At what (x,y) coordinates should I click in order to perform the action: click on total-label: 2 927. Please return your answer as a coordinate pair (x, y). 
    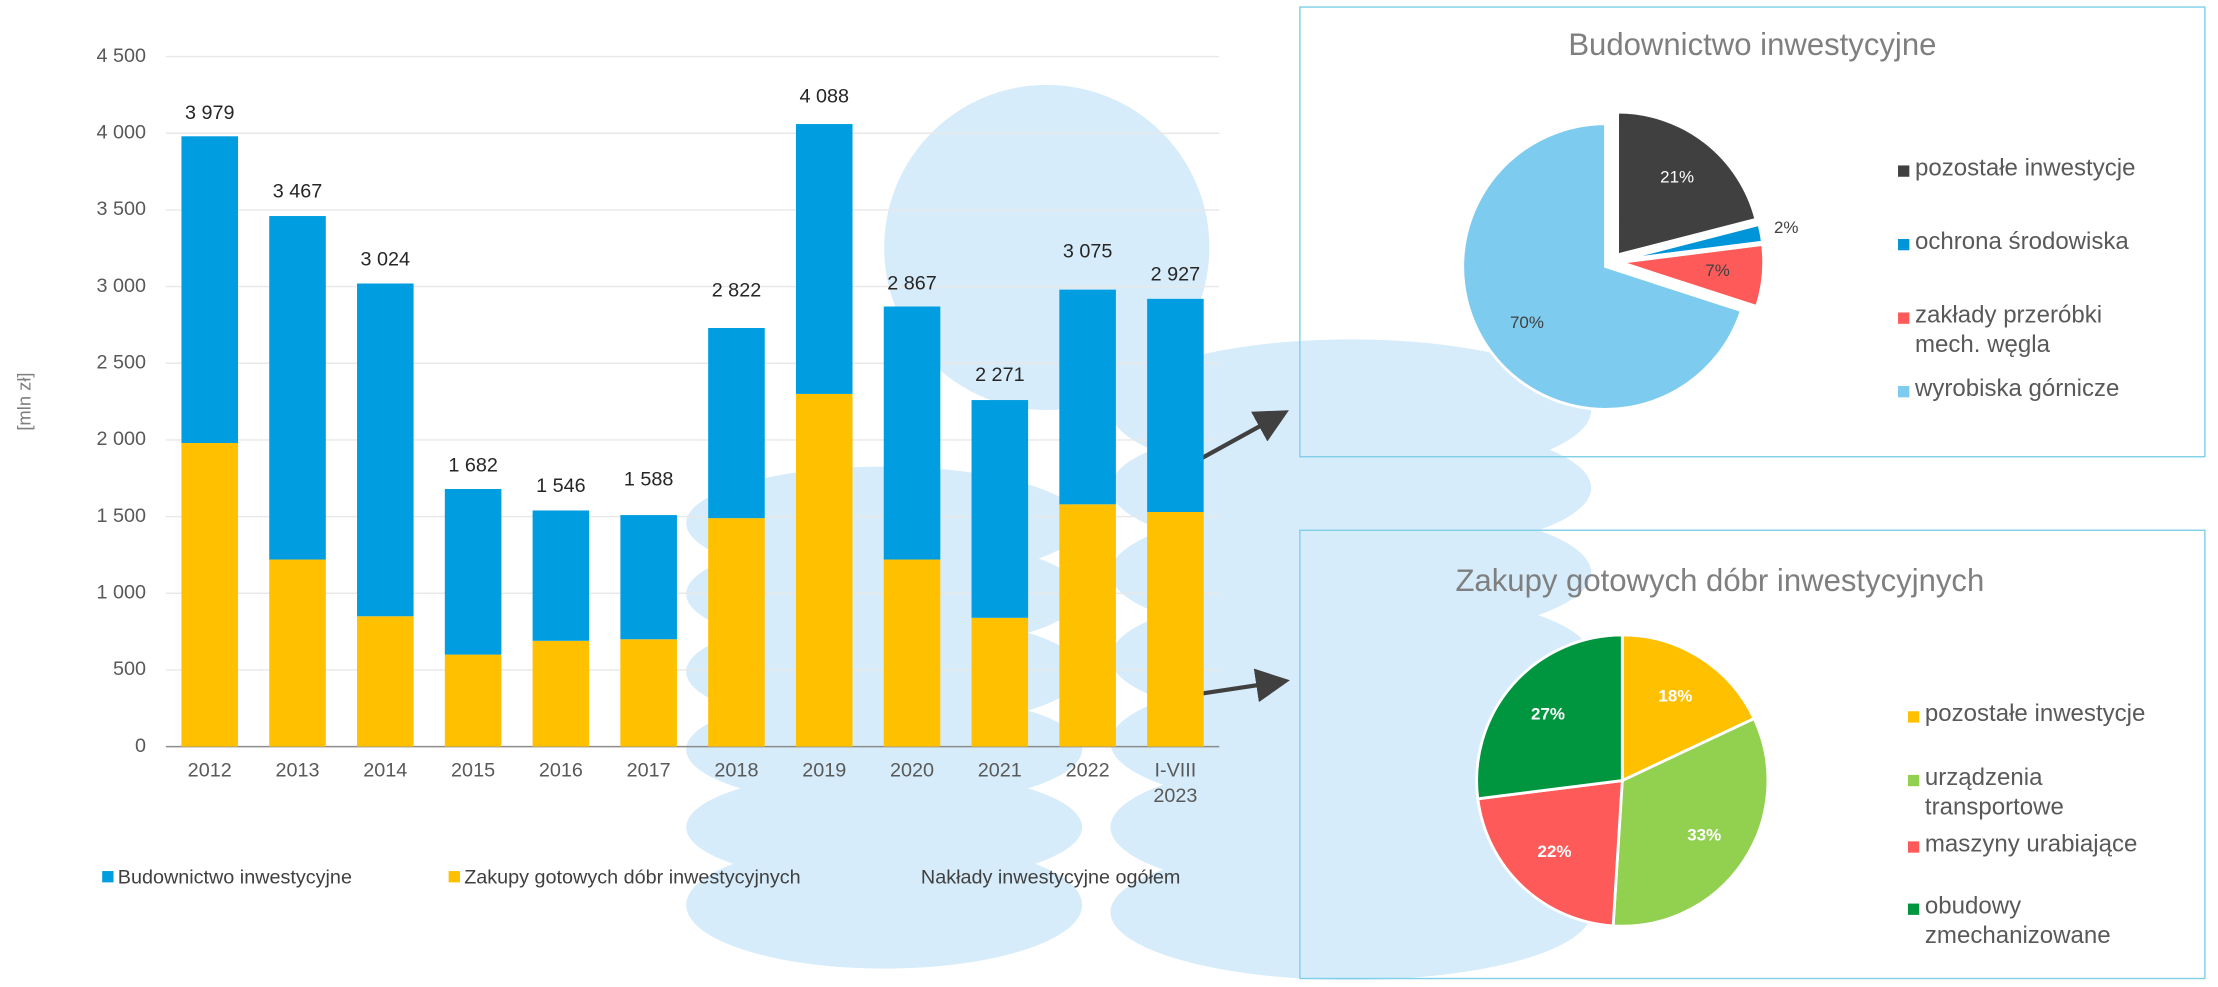
    Looking at the image, I should click on (1176, 274).